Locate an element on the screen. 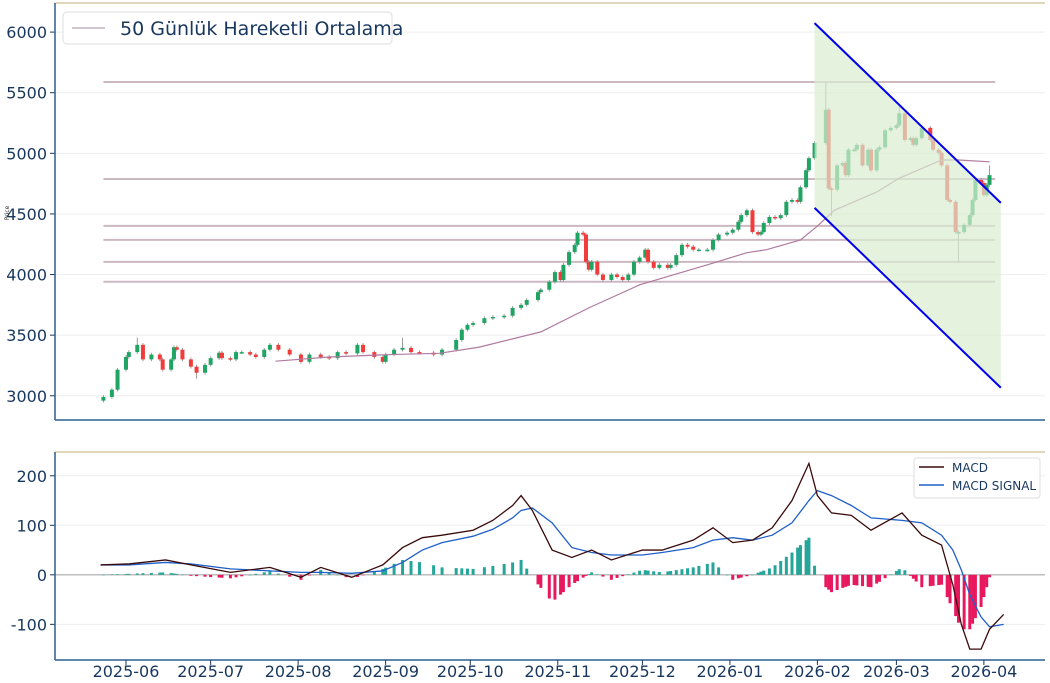  x-tick-label: 2026-04 is located at coordinates (983, 671).